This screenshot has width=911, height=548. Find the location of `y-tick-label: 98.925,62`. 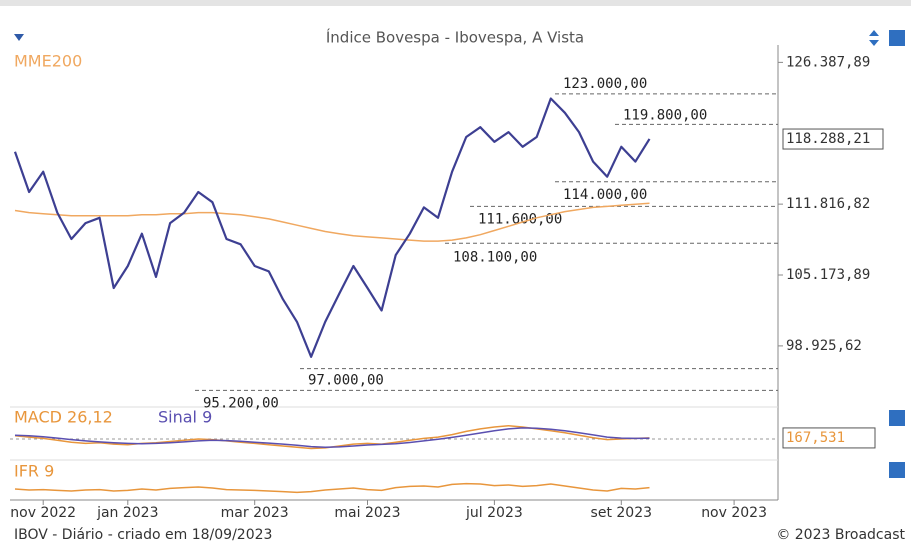

y-tick-label: 98.925,62 is located at coordinates (824, 346).